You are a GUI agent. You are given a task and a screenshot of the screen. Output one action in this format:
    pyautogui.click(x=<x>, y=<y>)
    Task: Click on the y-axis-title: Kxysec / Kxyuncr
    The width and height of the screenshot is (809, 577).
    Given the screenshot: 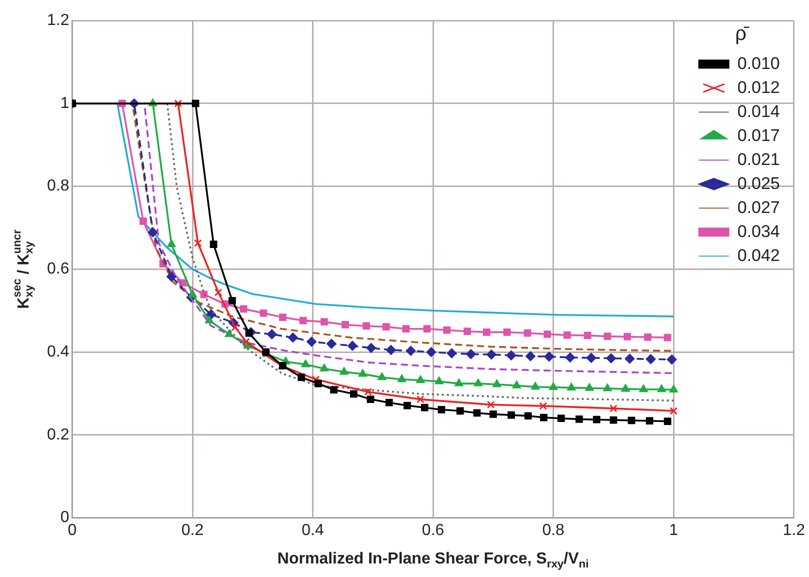 What is the action you would take?
    pyautogui.click(x=24, y=268)
    